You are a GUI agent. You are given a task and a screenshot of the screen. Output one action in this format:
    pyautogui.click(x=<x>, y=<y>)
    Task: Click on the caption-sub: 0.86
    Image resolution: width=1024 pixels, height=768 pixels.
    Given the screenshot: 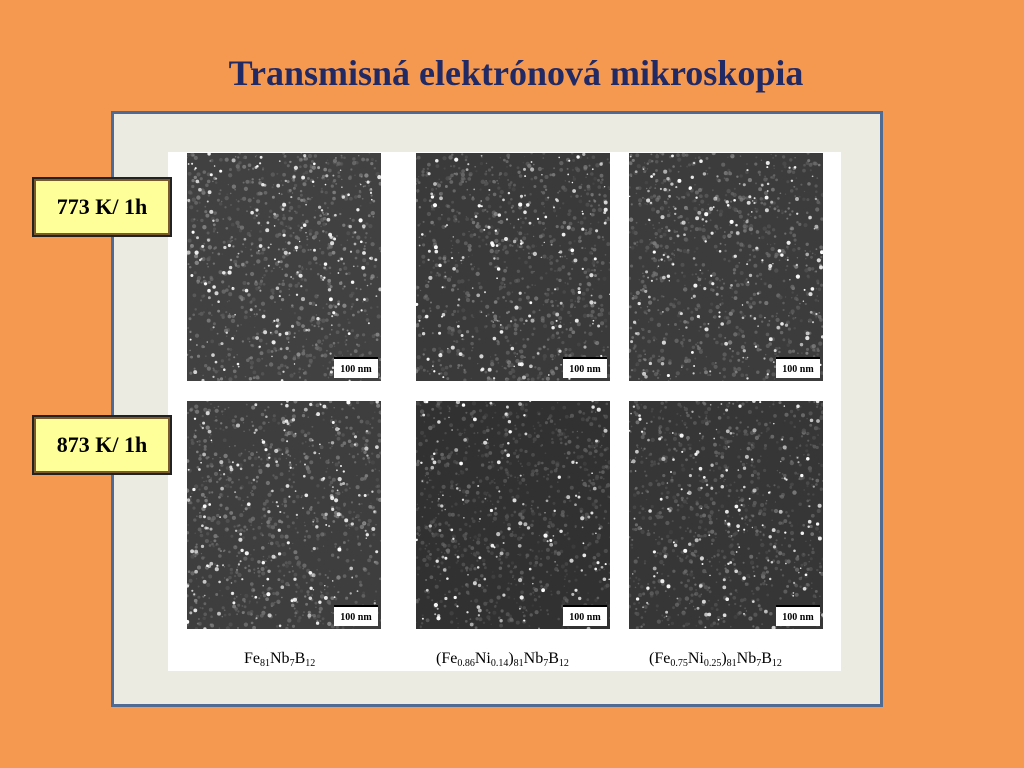 What is the action you would take?
    pyautogui.click(x=466, y=663)
    